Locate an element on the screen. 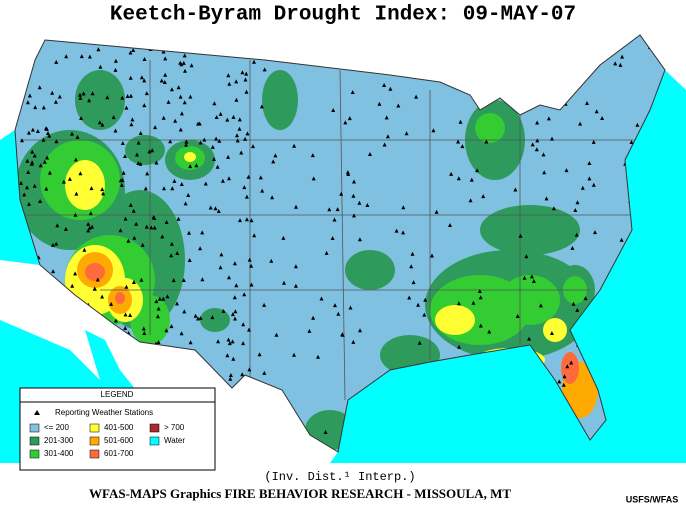  legend-label: <= 200 is located at coordinates (56, 427).